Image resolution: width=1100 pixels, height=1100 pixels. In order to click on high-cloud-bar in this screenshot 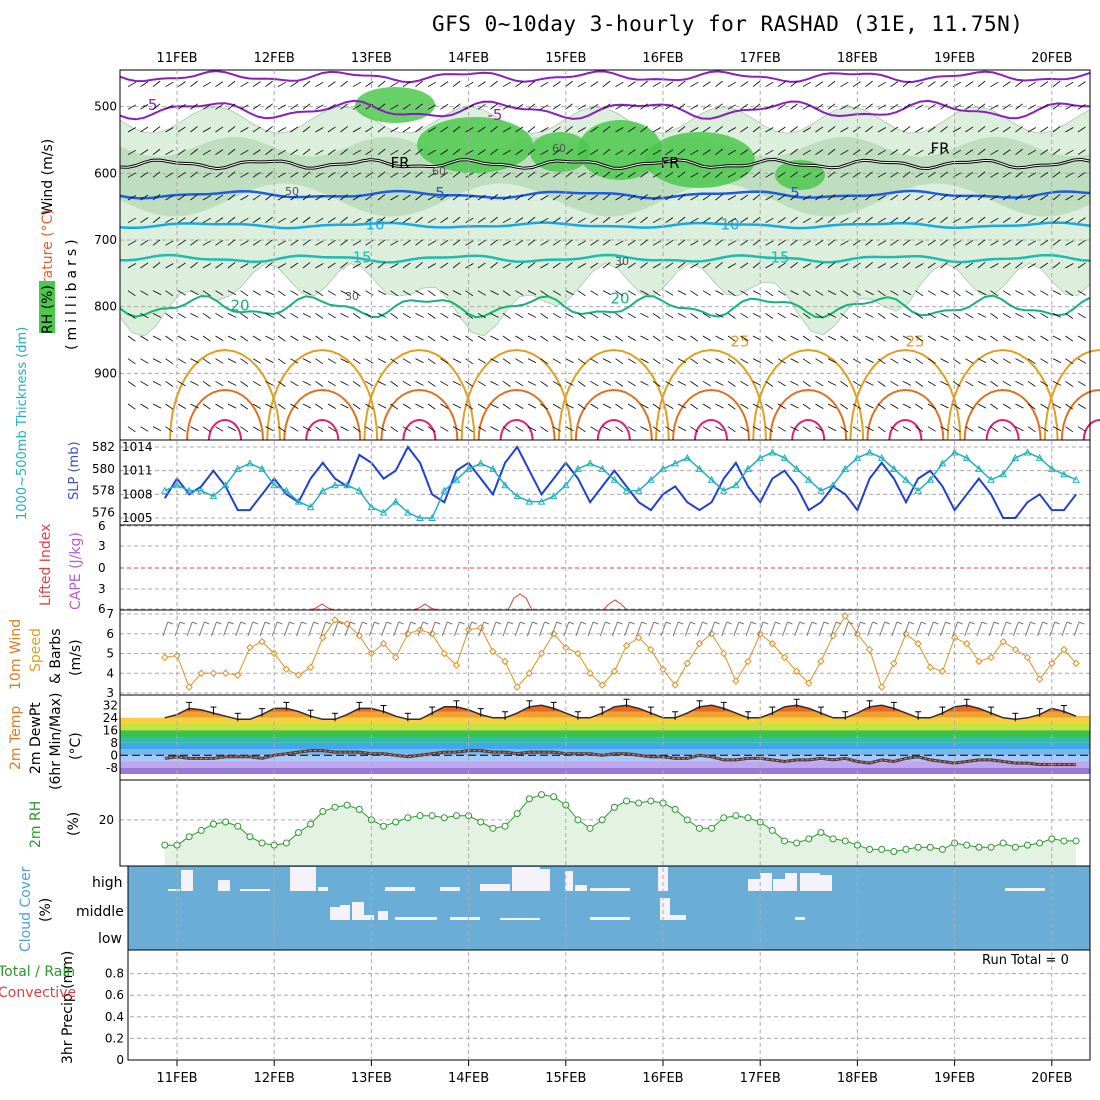, I will do `click(187, 880)`.